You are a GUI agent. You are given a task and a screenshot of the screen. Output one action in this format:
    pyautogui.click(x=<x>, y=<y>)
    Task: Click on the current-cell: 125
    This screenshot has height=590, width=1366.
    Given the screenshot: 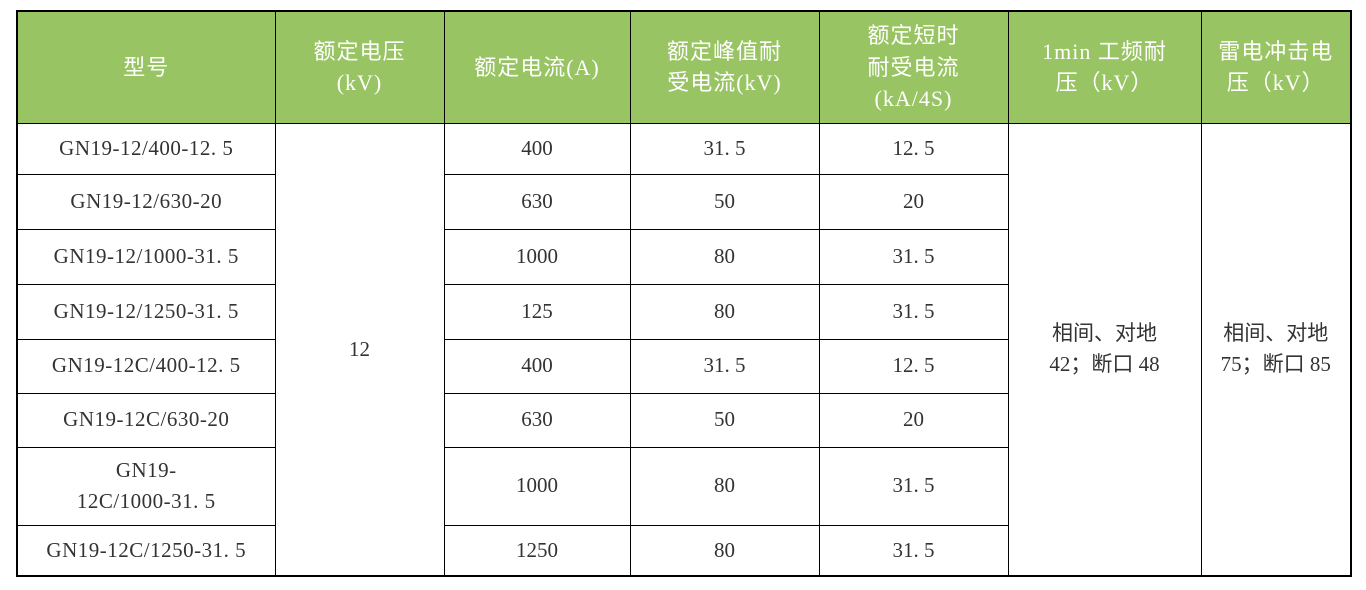 What is the action you would take?
    pyautogui.click(x=537, y=311)
    